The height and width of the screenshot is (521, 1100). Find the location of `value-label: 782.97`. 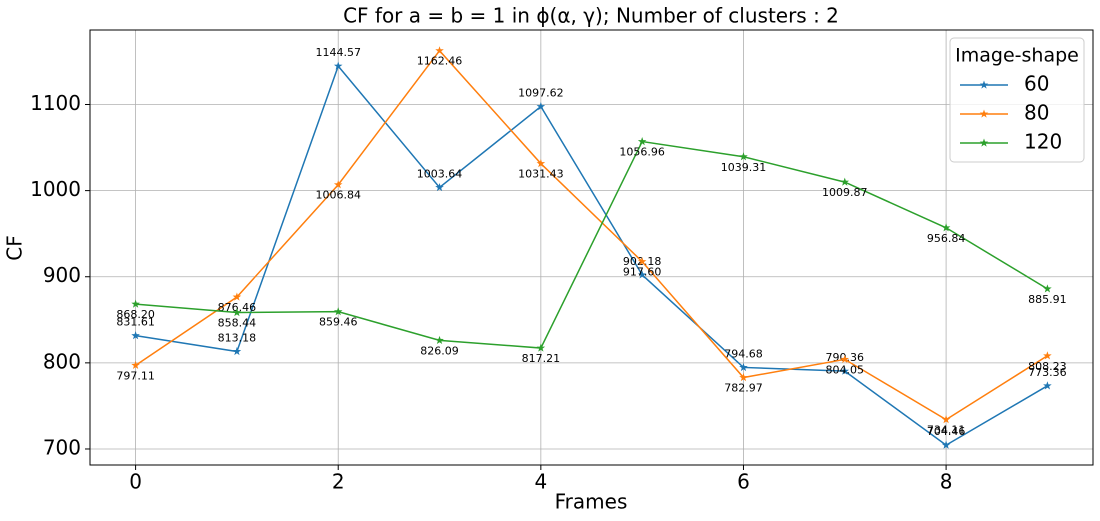

value-label: 782.97 is located at coordinates (743, 388).